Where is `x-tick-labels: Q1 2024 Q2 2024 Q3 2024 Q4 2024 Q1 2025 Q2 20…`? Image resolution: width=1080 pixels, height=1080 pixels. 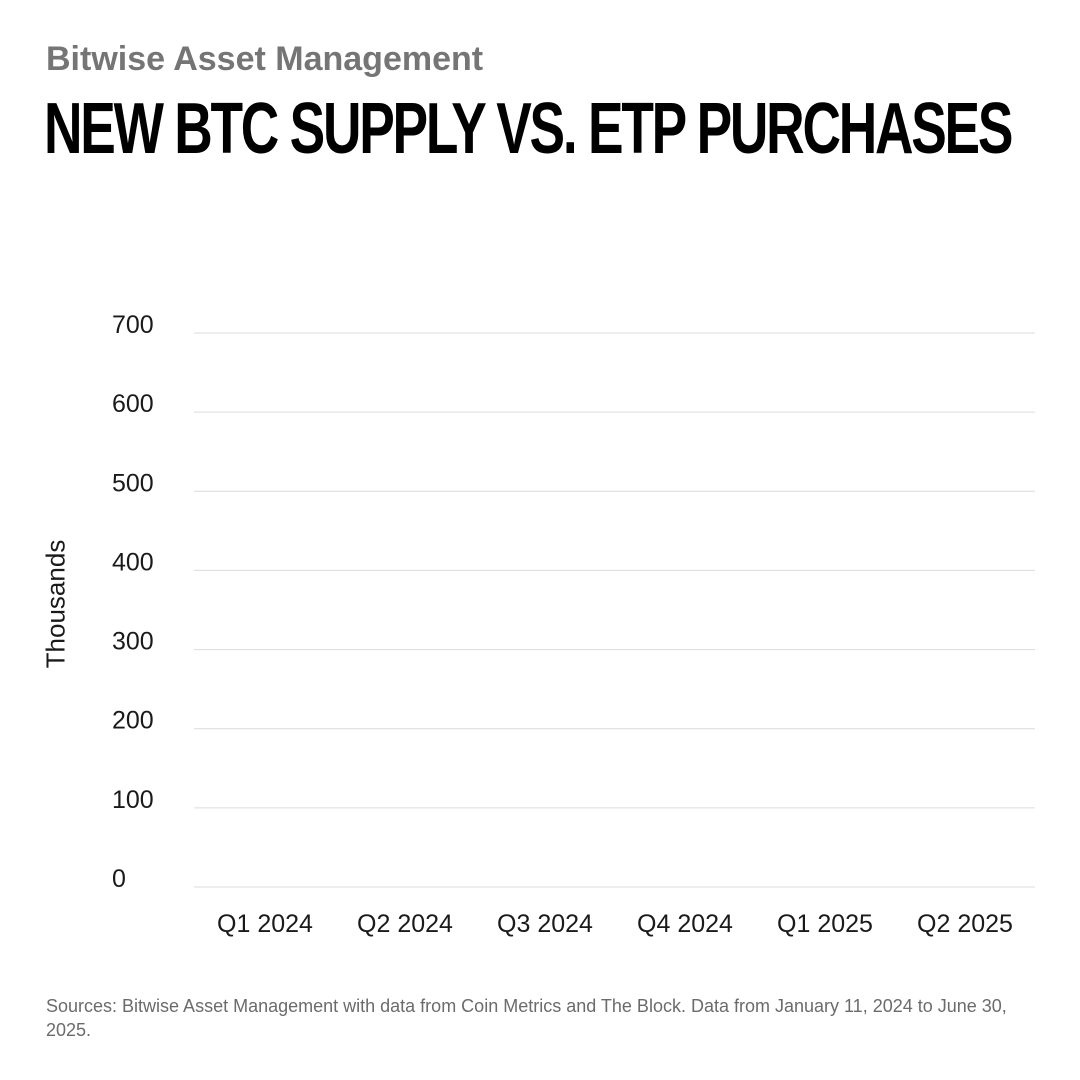 x-tick-labels: Q1 2024 Q2 2024 Q3 2024 Q4 2024 Q1 2025 Q2 20… is located at coordinates (615, 924).